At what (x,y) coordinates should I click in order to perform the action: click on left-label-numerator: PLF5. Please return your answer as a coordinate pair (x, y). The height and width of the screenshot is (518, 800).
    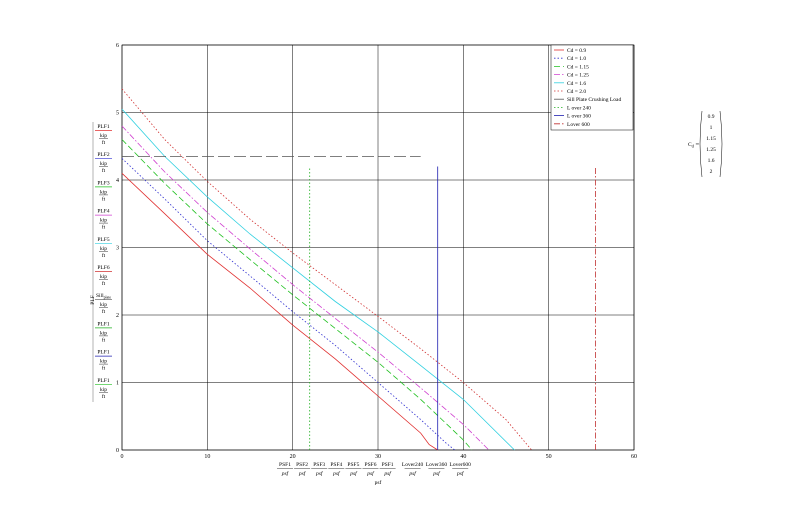
    Looking at the image, I should click on (103, 240).